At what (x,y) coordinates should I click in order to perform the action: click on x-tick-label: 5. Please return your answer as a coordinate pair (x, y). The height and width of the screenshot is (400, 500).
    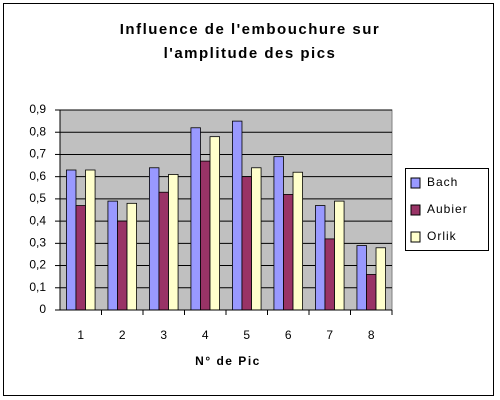
    Looking at the image, I should click on (246, 335).